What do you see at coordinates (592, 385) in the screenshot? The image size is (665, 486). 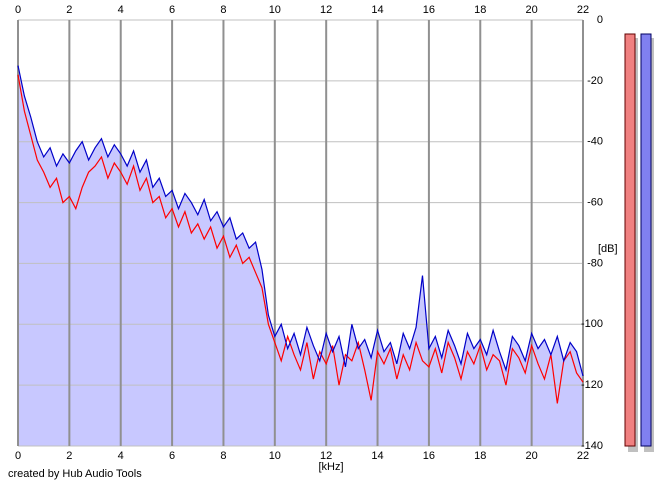 I see `y-tick-label: -120` at bounding box center [592, 385].